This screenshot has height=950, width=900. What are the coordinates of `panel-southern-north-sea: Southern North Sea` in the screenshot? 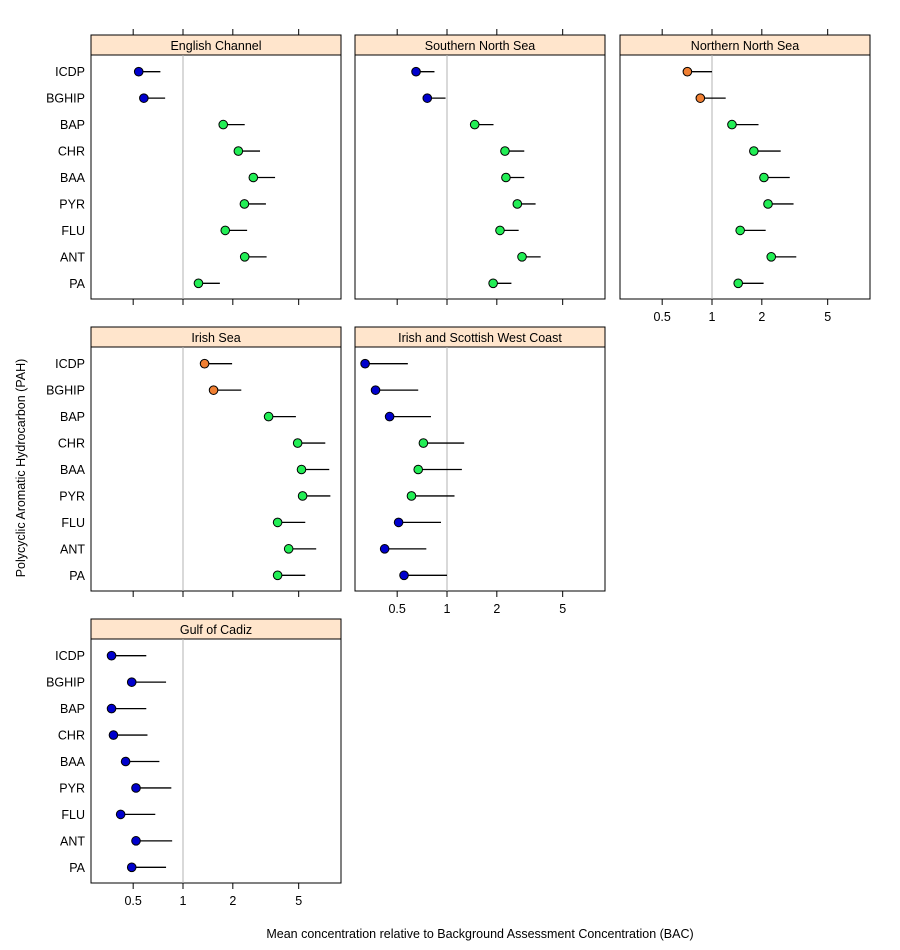 It's located at (480, 167).